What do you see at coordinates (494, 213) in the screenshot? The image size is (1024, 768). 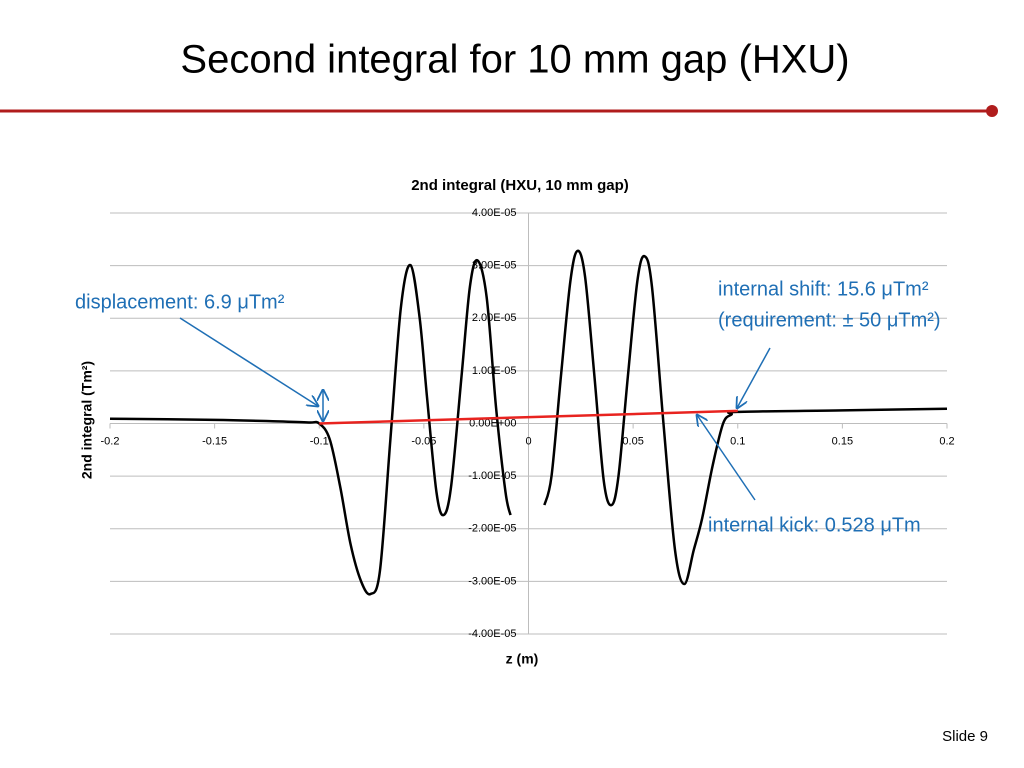 I see `y-tick-label: 4.00E-05` at bounding box center [494, 213].